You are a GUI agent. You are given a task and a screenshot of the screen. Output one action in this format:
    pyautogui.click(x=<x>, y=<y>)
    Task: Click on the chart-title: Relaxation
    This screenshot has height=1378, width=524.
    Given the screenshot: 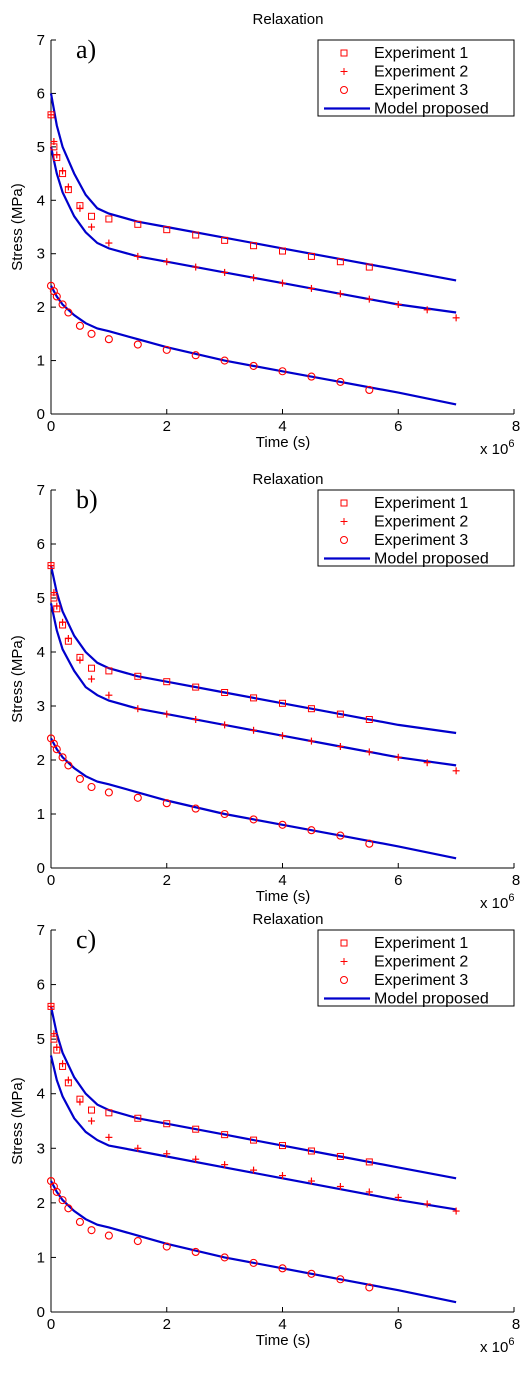 What is the action you would take?
    pyautogui.click(x=288, y=19)
    